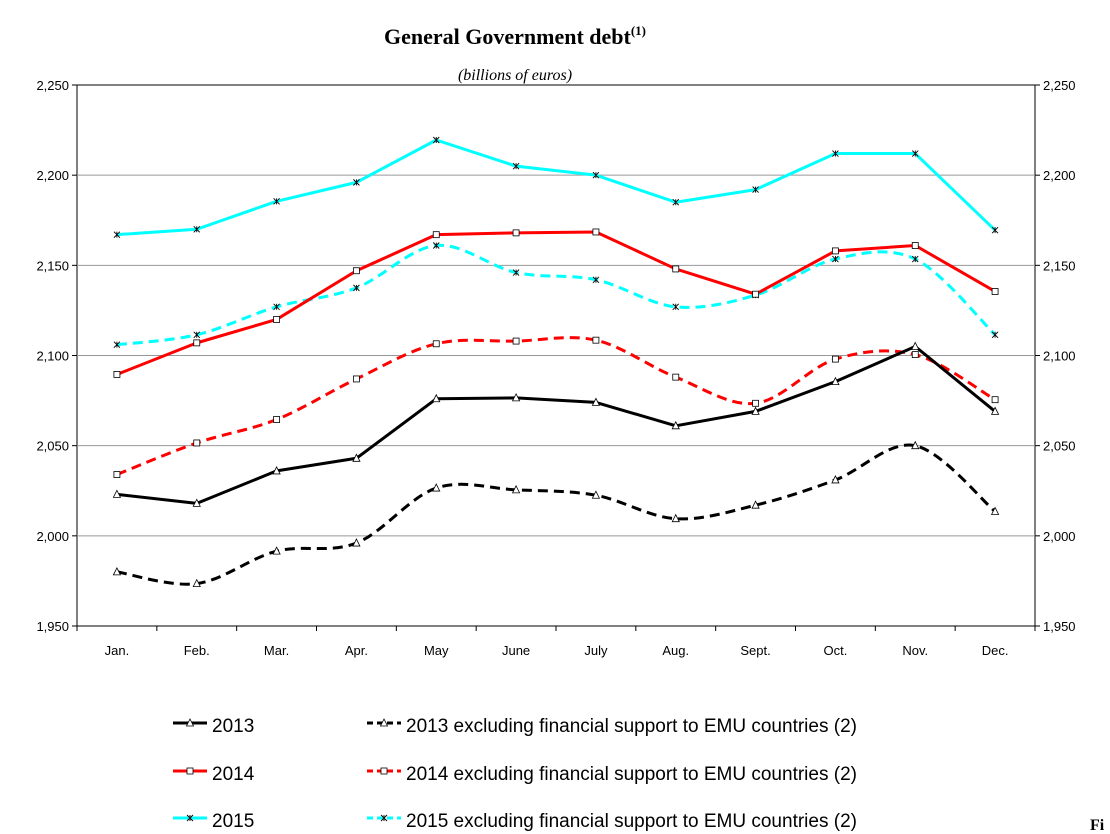 The width and height of the screenshot is (1110, 834). Describe the element at coordinates (233, 821) in the screenshot. I see `legend-label: 2015` at that location.